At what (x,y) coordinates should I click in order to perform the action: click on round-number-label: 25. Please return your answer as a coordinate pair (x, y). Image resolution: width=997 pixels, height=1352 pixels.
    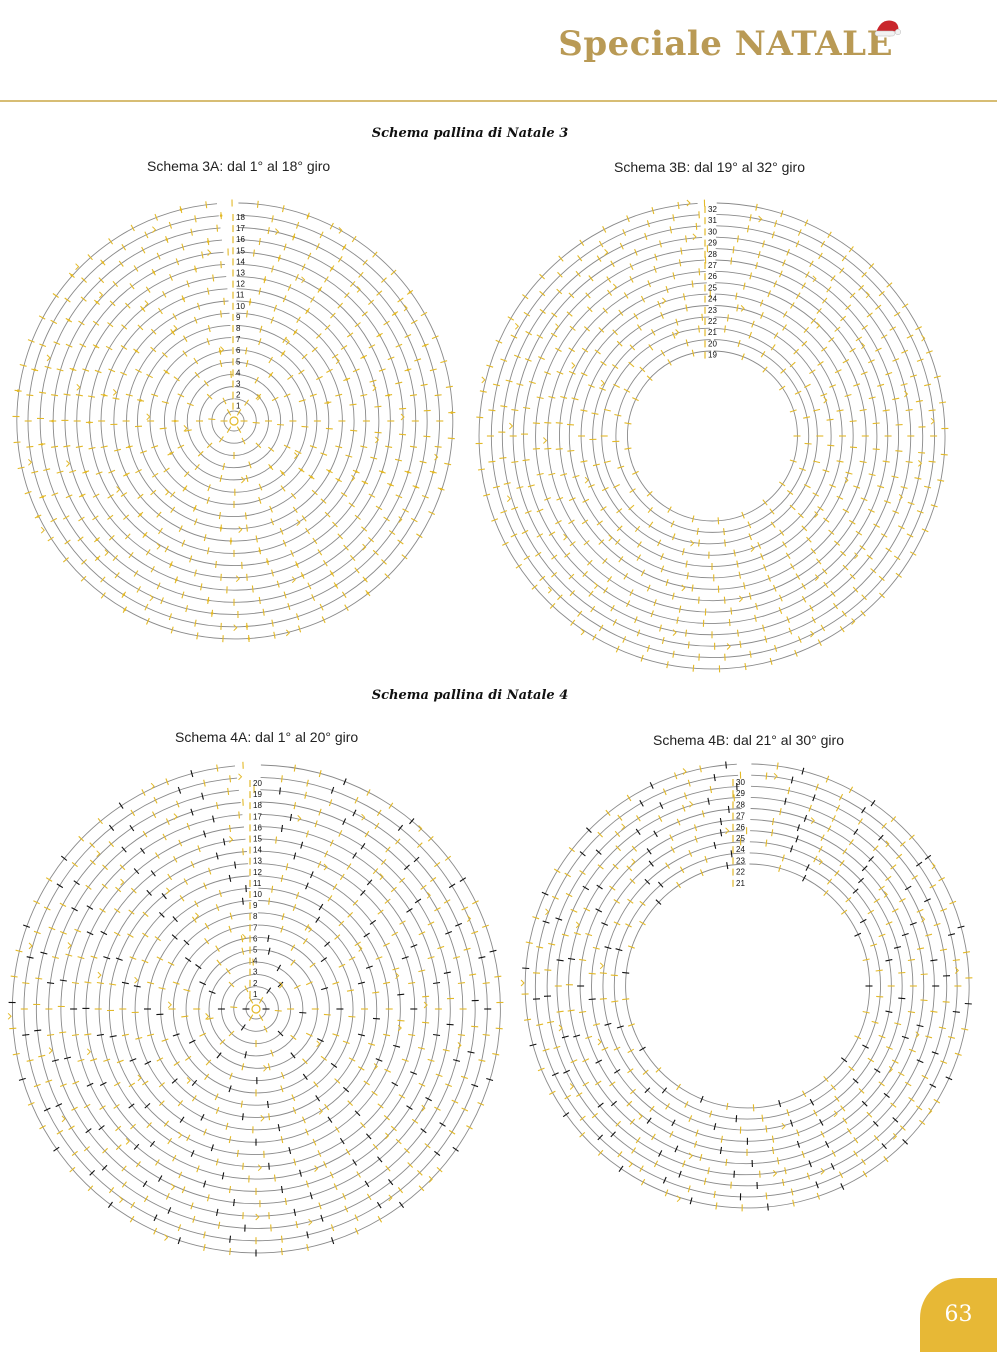
    Looking at the image, I should click on (712, 287).